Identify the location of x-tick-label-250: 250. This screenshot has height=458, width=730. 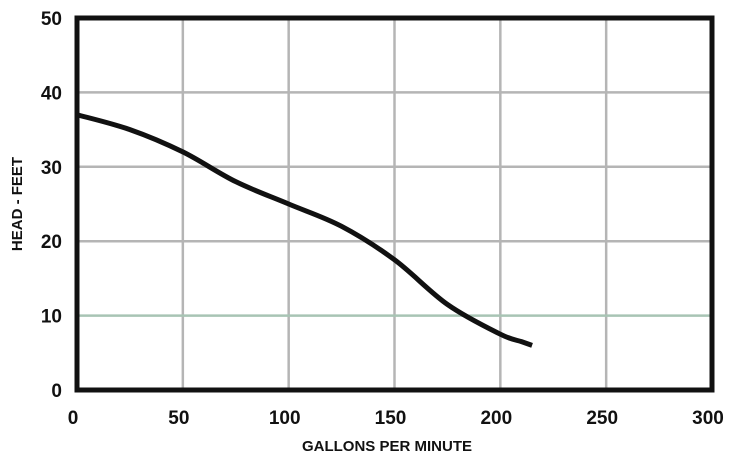
(602, 418).